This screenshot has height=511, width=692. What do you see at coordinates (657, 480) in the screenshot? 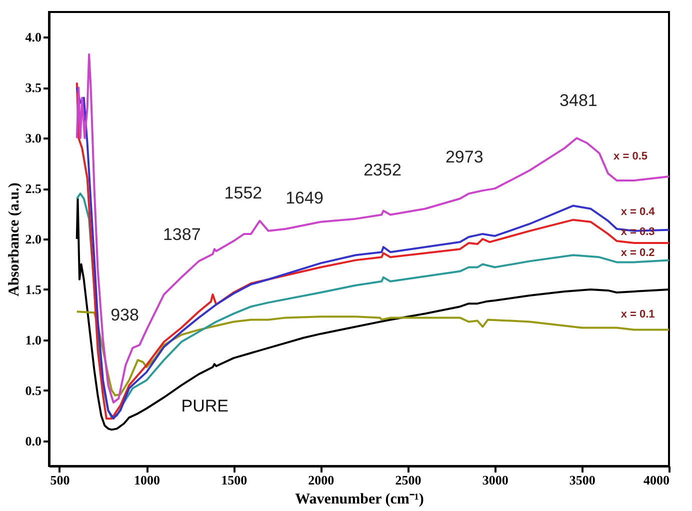
I see `x-tick-label: 4000` at bounding box center [657, 480].